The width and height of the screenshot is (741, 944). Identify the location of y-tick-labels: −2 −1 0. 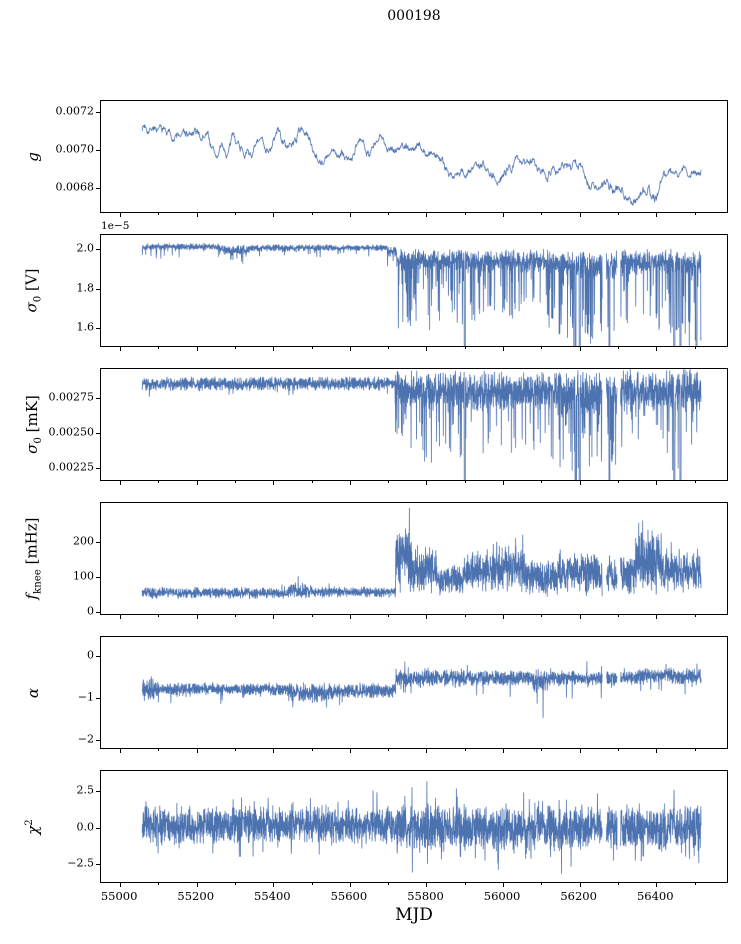
(47, 692).